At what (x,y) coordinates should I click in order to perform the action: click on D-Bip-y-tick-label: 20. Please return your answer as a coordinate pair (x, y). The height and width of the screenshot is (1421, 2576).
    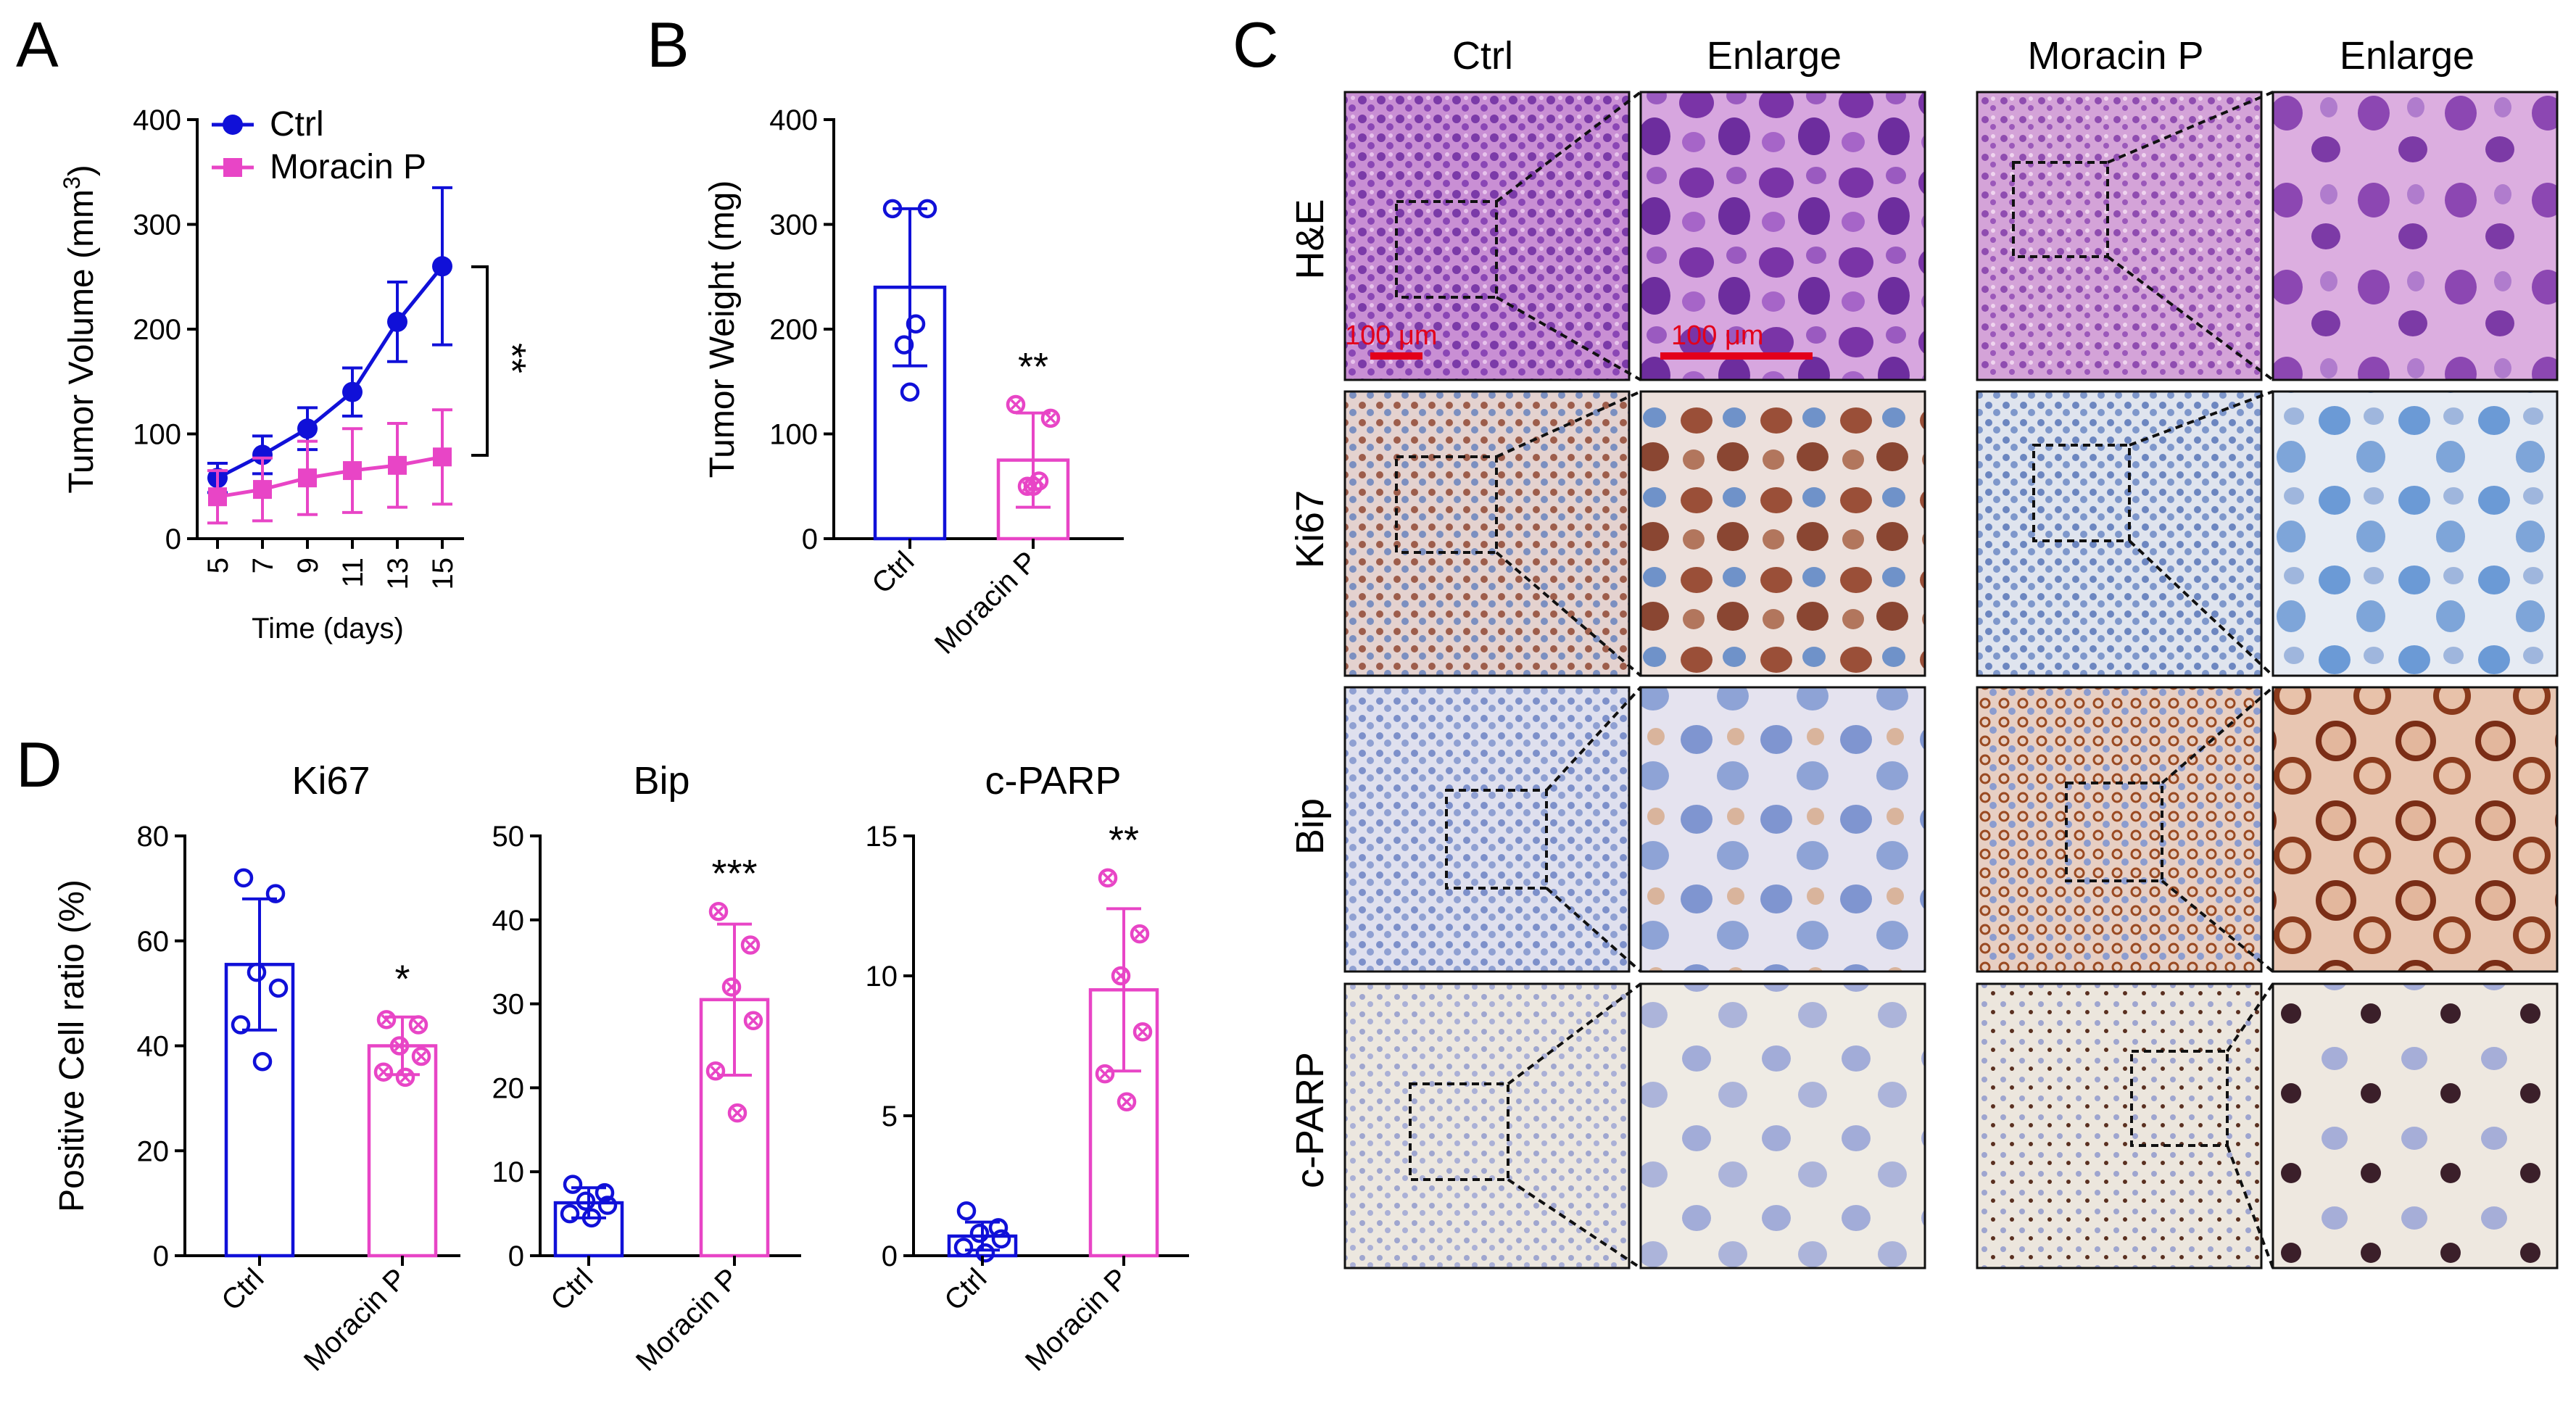
    Looking at the image, I should click on (509, 1088).